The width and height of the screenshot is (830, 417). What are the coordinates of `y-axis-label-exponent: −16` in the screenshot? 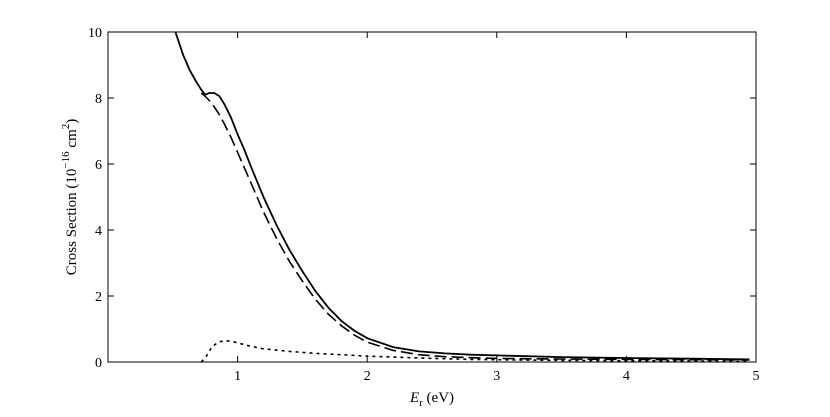 It's located at (66, 160).